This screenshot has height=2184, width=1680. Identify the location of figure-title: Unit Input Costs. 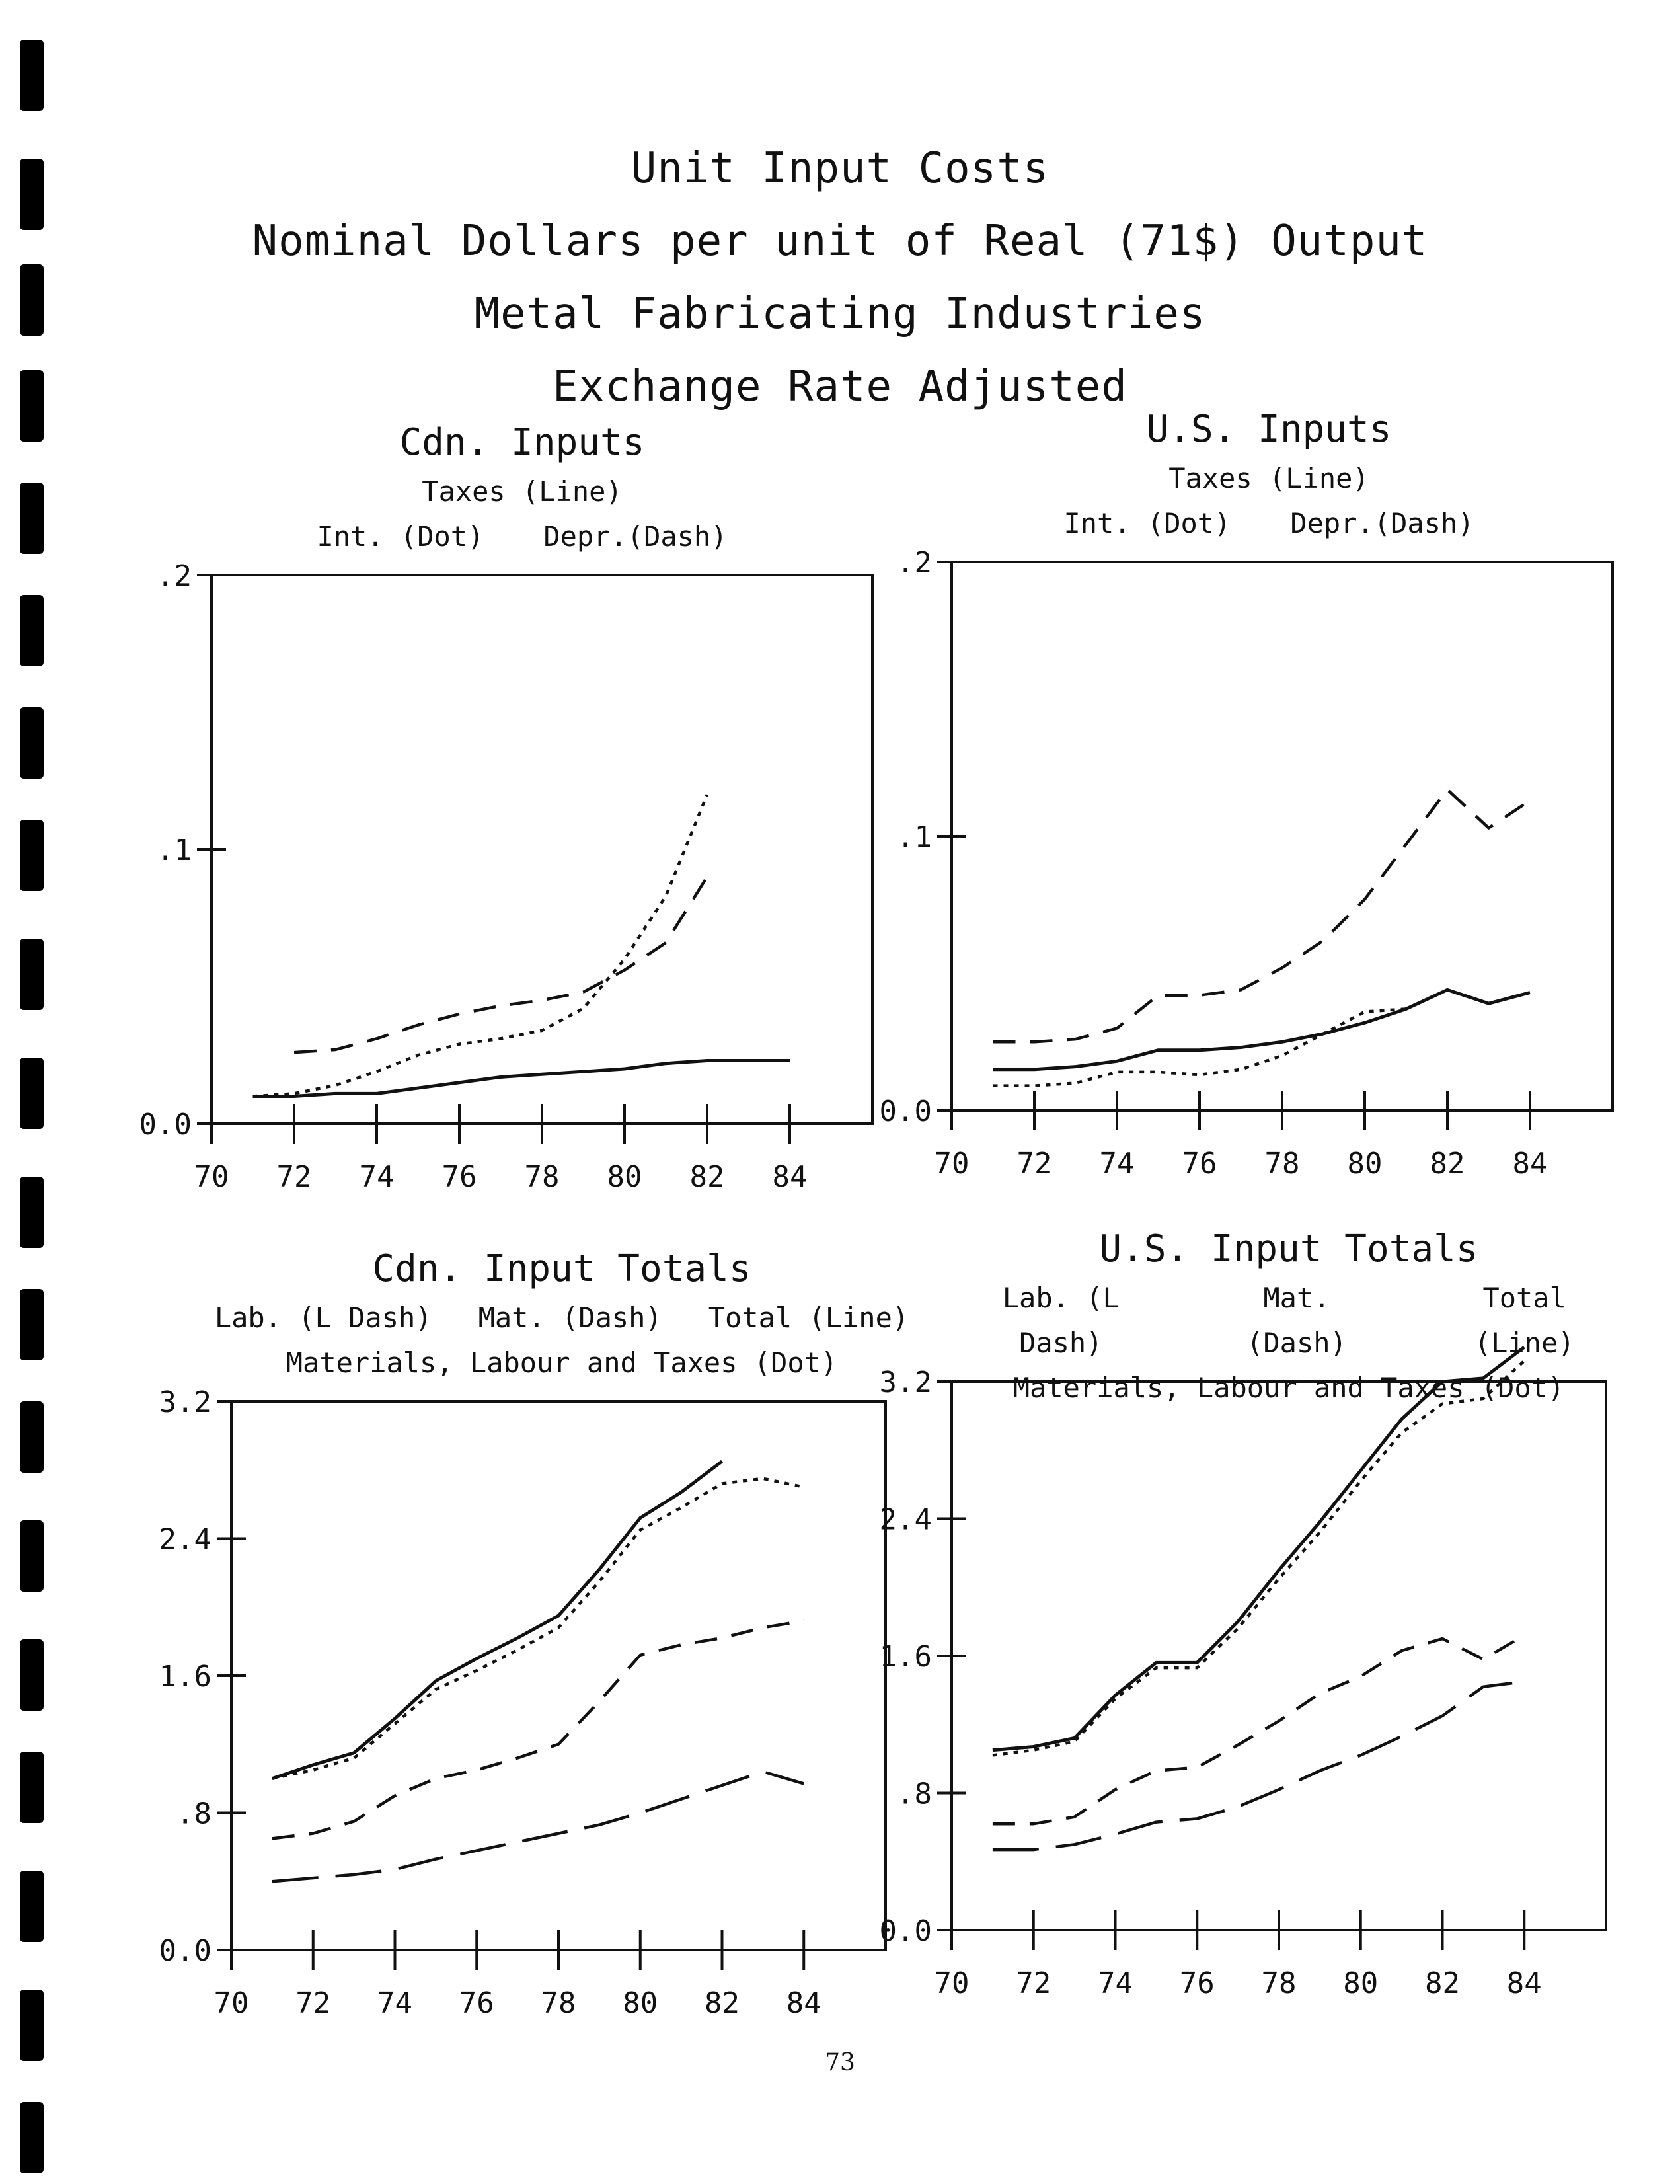
(840, 168).